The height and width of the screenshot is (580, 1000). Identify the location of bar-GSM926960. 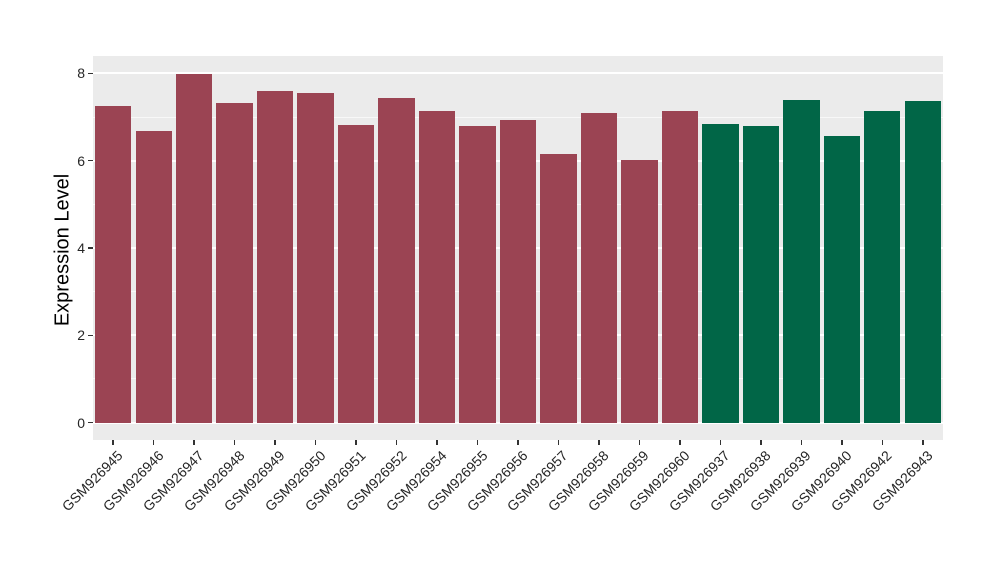
(680, 267).